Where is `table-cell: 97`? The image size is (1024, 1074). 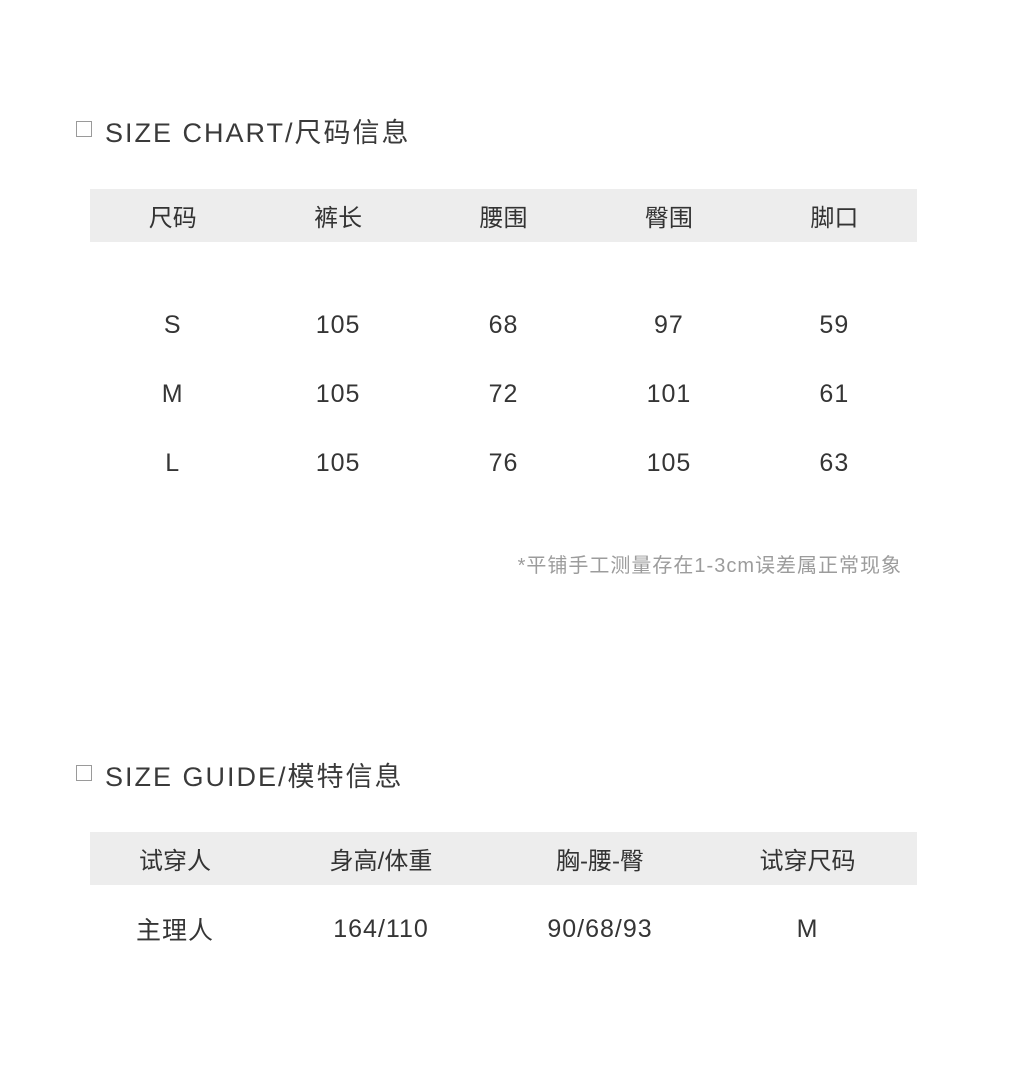 table-cell: 97 is located at coordinates (669, 325).